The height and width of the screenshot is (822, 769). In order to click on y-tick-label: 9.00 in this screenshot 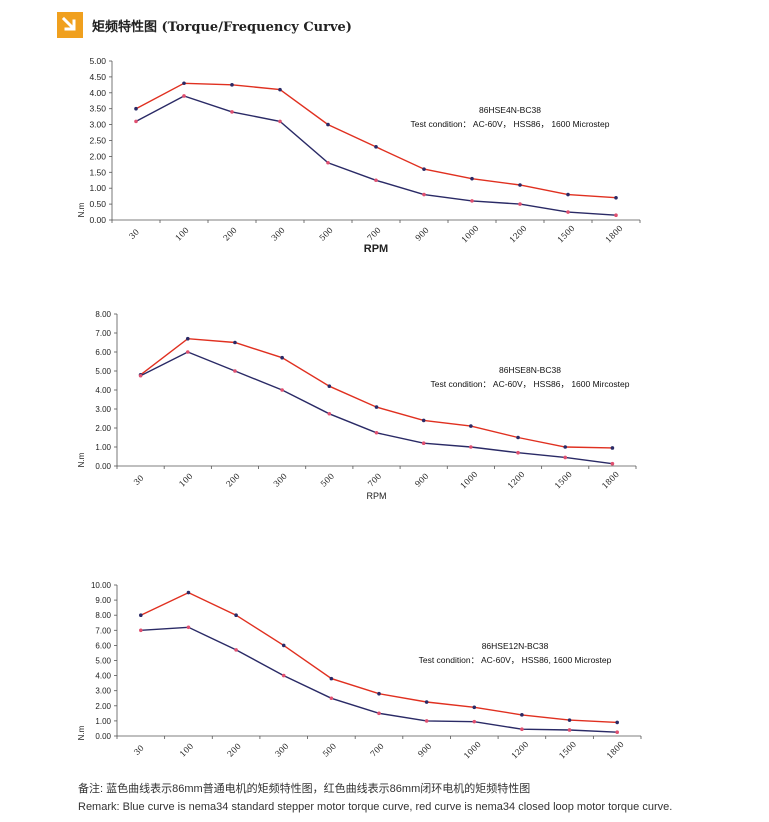, I will do `click(103, 600)`.